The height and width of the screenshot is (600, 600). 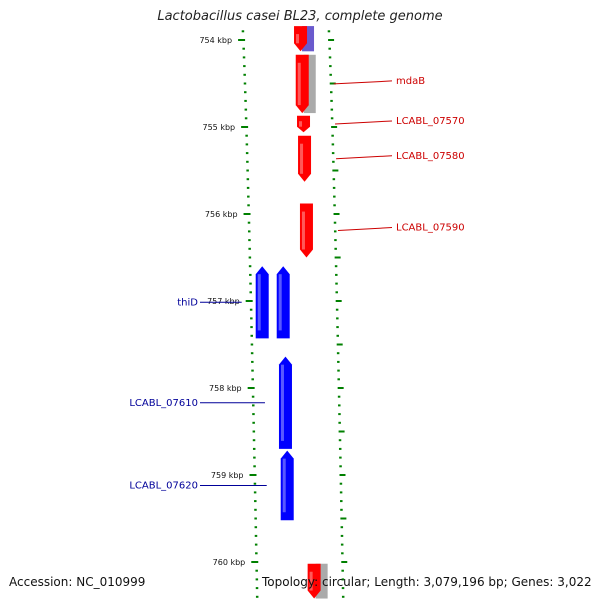 I want to click on scale-tick-label: 755 kbp, so click(x=219, y=127).